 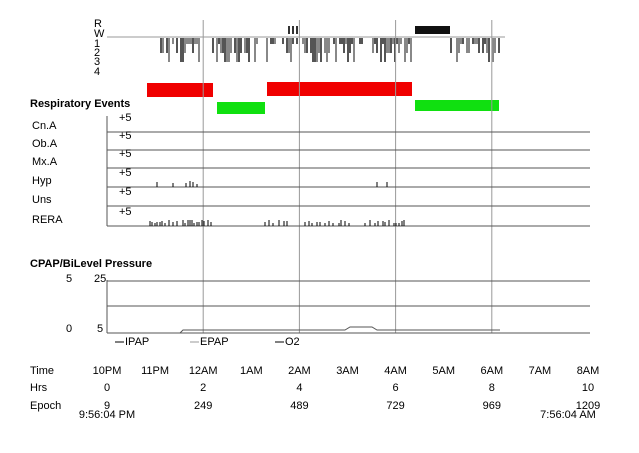 What do you see at coordinates (214, 342) in the screenshot?
I see `legend-label: EPAP` at bounding box center [214, 342].